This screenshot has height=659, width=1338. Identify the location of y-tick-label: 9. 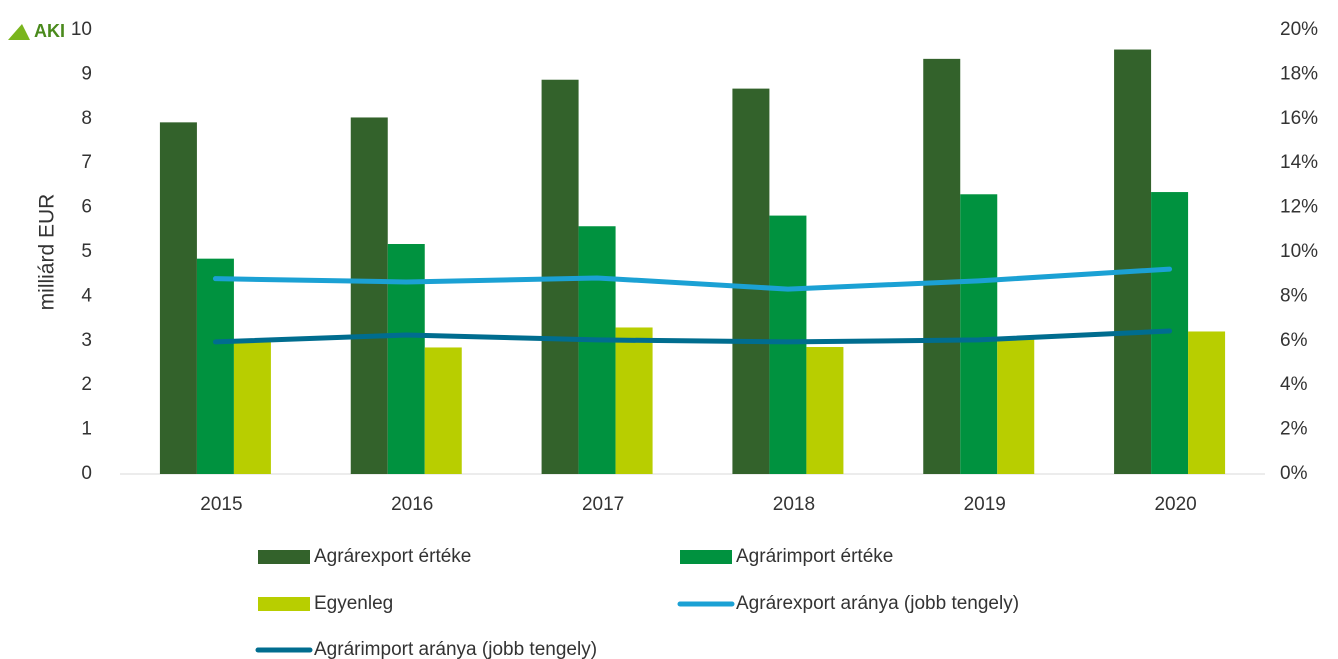
(86, 73).